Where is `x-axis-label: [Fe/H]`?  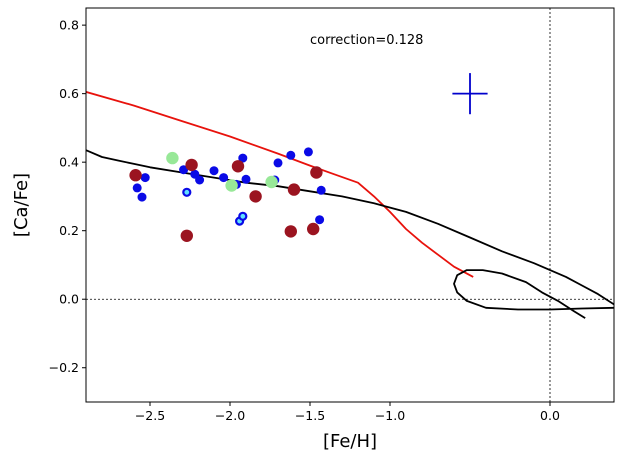 x-axis-label: [Fe/H] is located at coordinates (350, 441).